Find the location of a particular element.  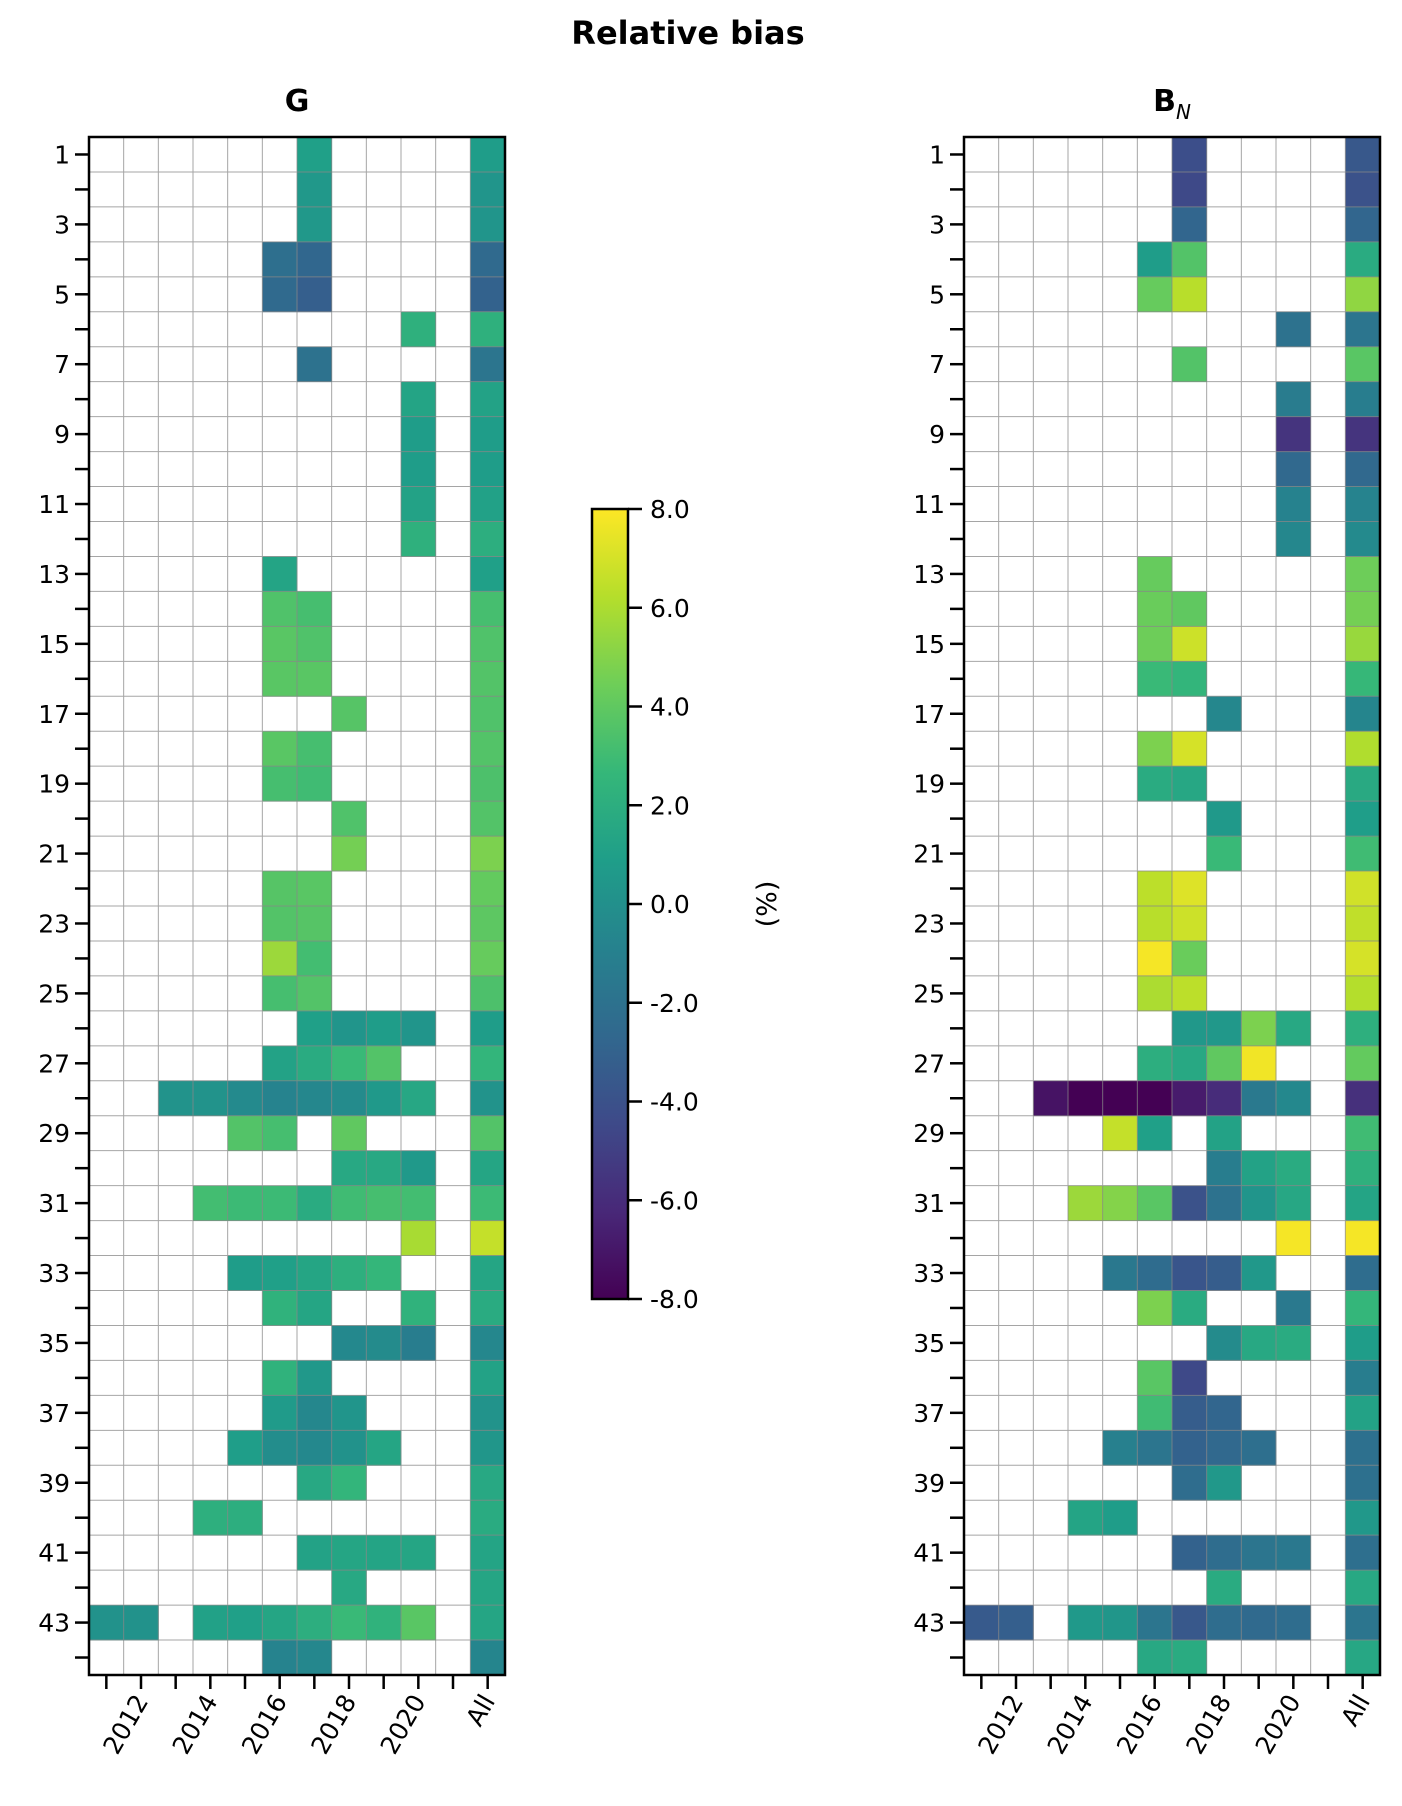

y-tick-label: 25 is located at coordinates (54, 993).